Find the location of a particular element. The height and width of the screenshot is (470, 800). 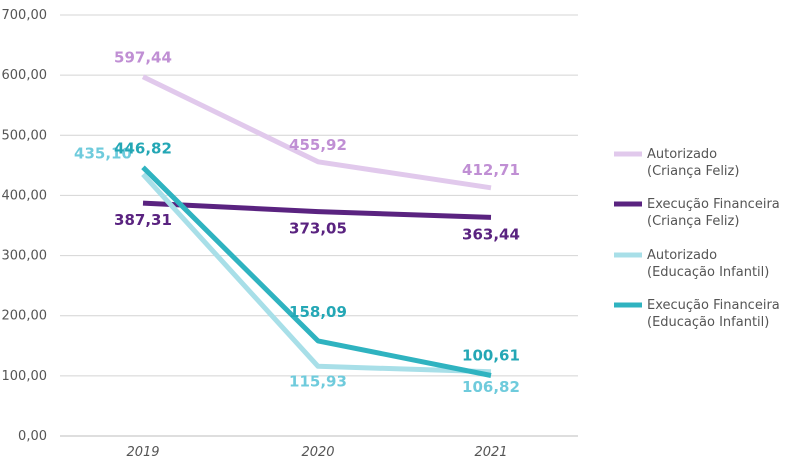

data-label: 363,44 is located at coordinates (491, 234).